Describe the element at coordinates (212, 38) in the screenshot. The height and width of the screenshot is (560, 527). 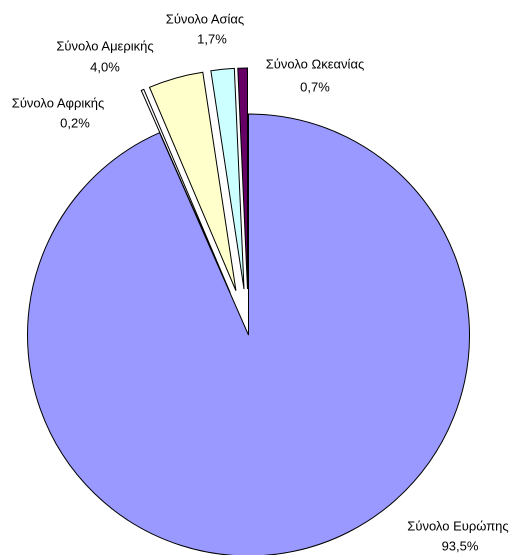
I see `slice-value-label: 1,7%` at that location.